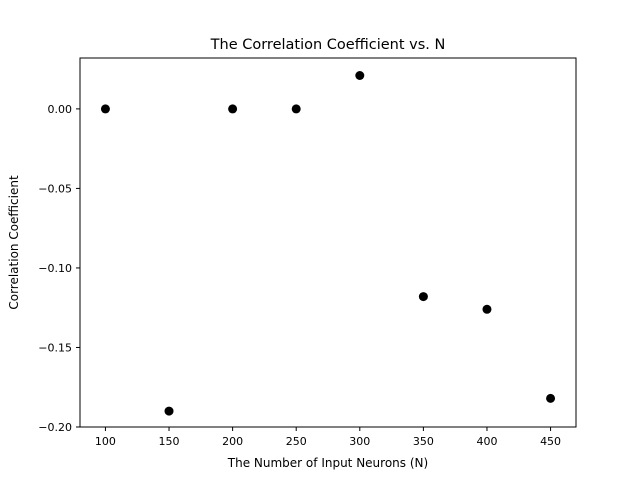 The image size is (640, 480). Describe the element at coordinates (328, 437) in the screenshot. I see `x-axis: 100 150 200 250 300 350 400 450` at that location.